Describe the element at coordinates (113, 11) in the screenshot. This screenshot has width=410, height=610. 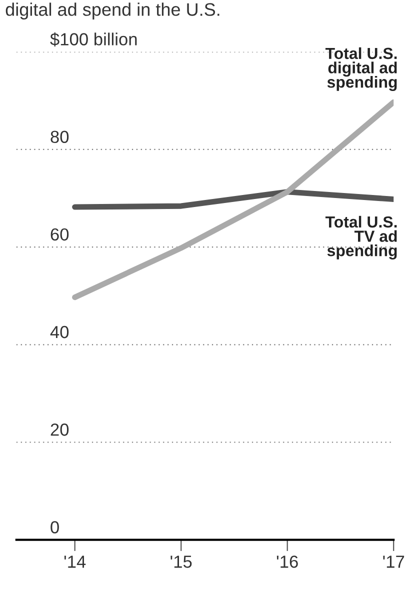
I see `chart-title: digital ad spend in the U.S.` at that location.